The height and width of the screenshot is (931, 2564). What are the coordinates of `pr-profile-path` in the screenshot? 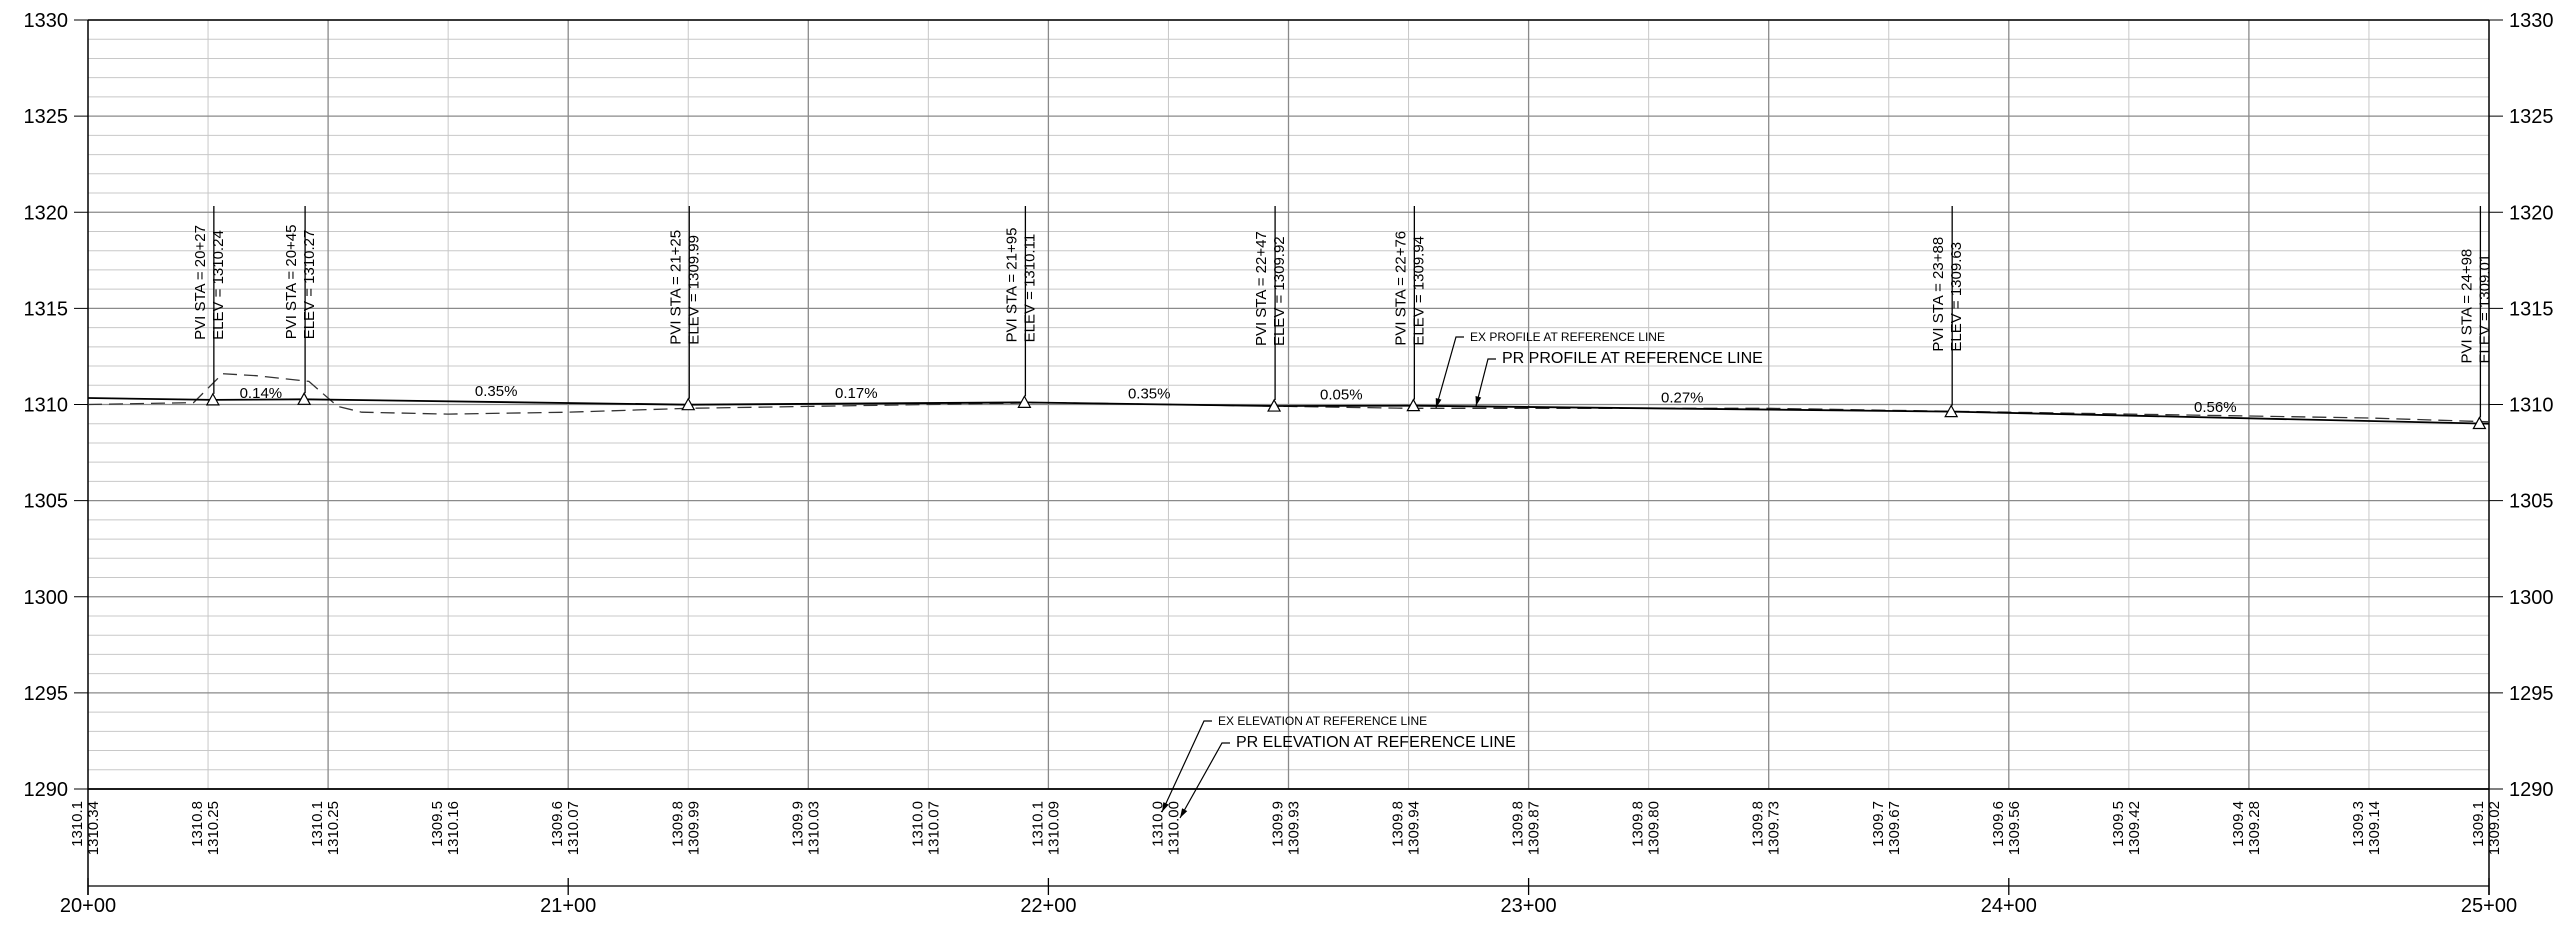 It's located at (1288, 411).